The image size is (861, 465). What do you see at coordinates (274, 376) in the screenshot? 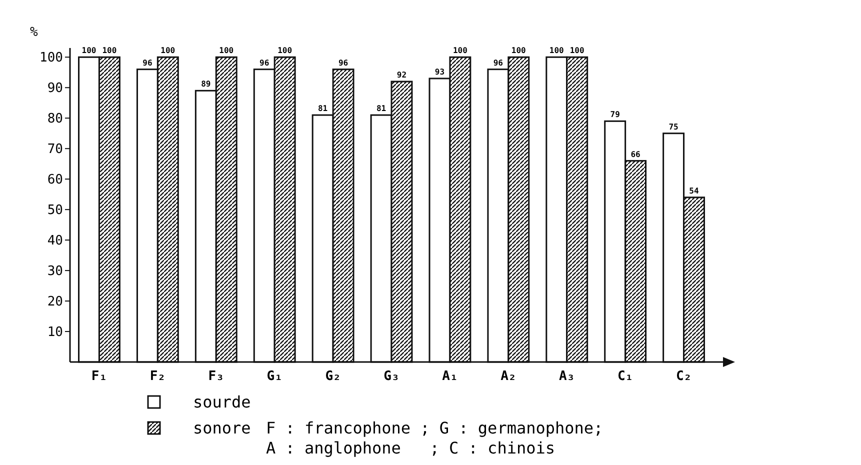
I see `x-tick-label: G₁` at bounding box center [274, 376].